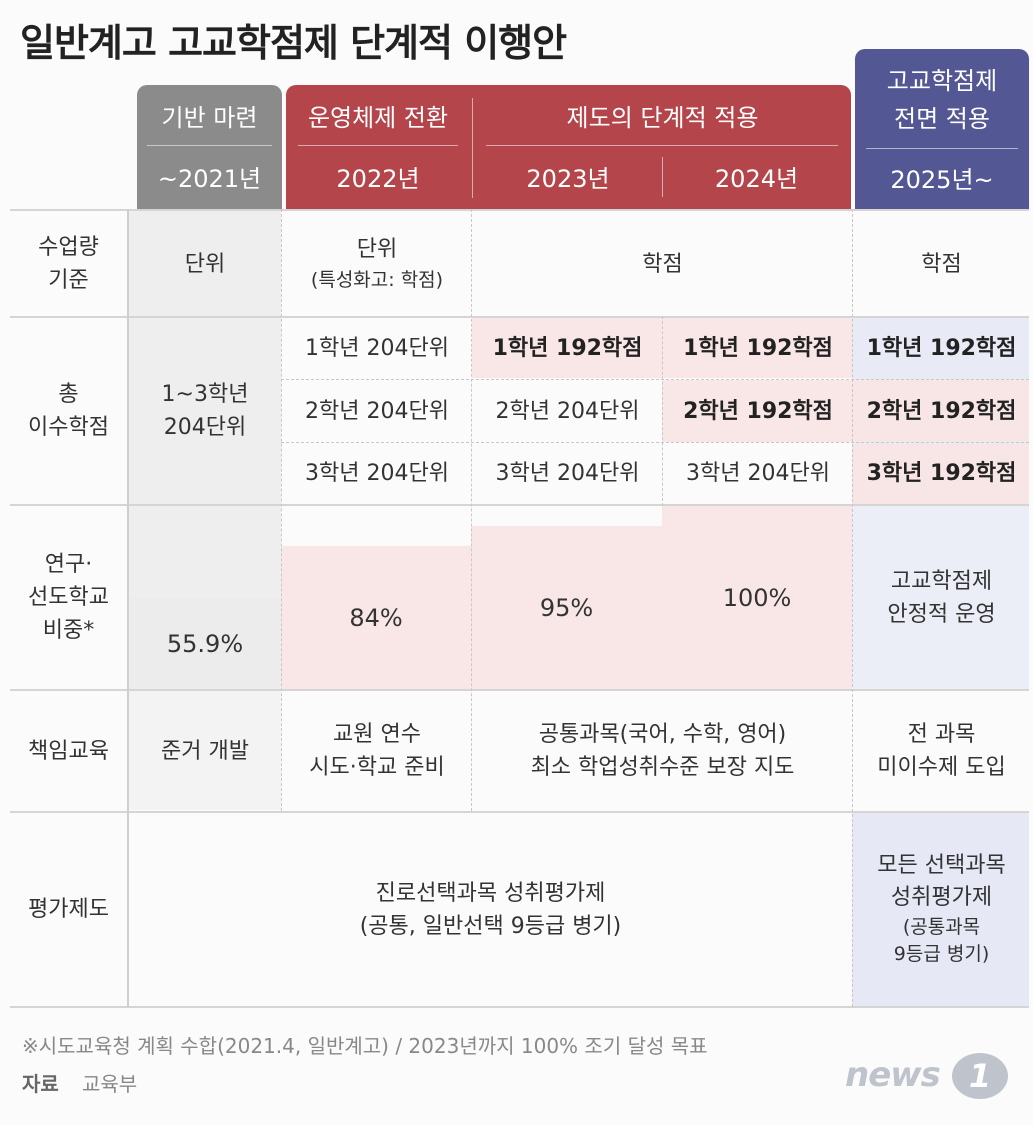 This screenshot has height=1125, width=1033. I want to click on research-2022-value: 84%, so click(376, 617).